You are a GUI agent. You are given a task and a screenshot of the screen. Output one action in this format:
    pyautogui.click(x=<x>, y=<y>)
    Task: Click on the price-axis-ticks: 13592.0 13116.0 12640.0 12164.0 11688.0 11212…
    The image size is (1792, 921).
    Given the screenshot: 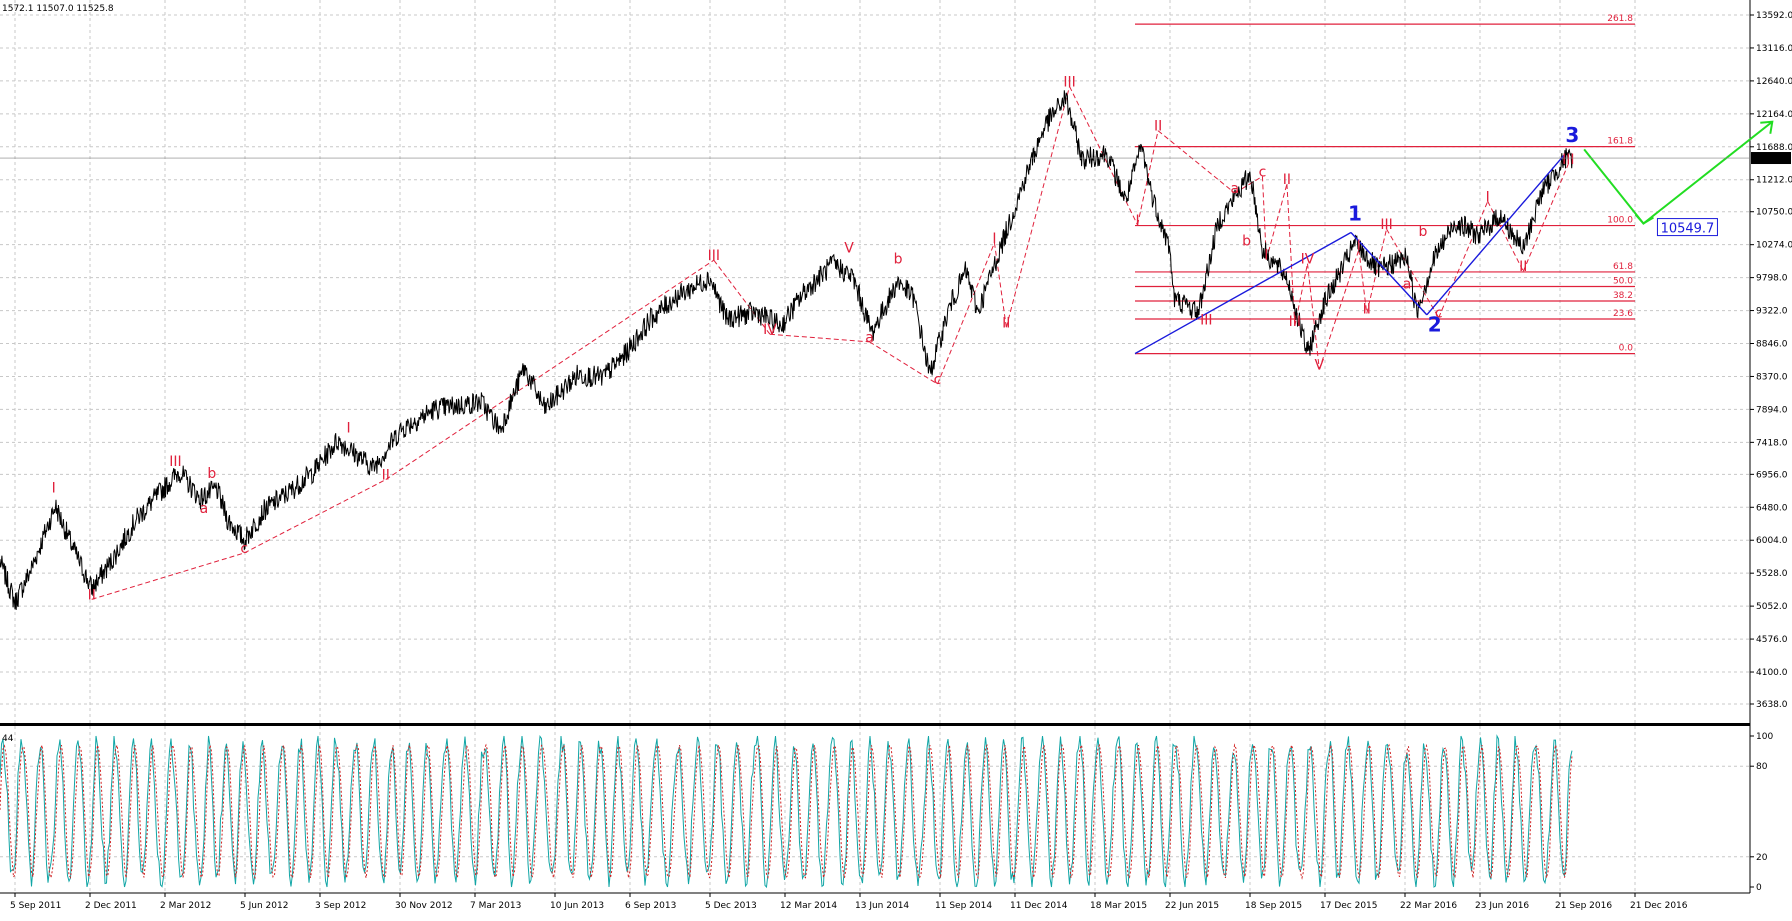 What is the action you would take?
    pyautogui.click(x=1771, y=360)
    